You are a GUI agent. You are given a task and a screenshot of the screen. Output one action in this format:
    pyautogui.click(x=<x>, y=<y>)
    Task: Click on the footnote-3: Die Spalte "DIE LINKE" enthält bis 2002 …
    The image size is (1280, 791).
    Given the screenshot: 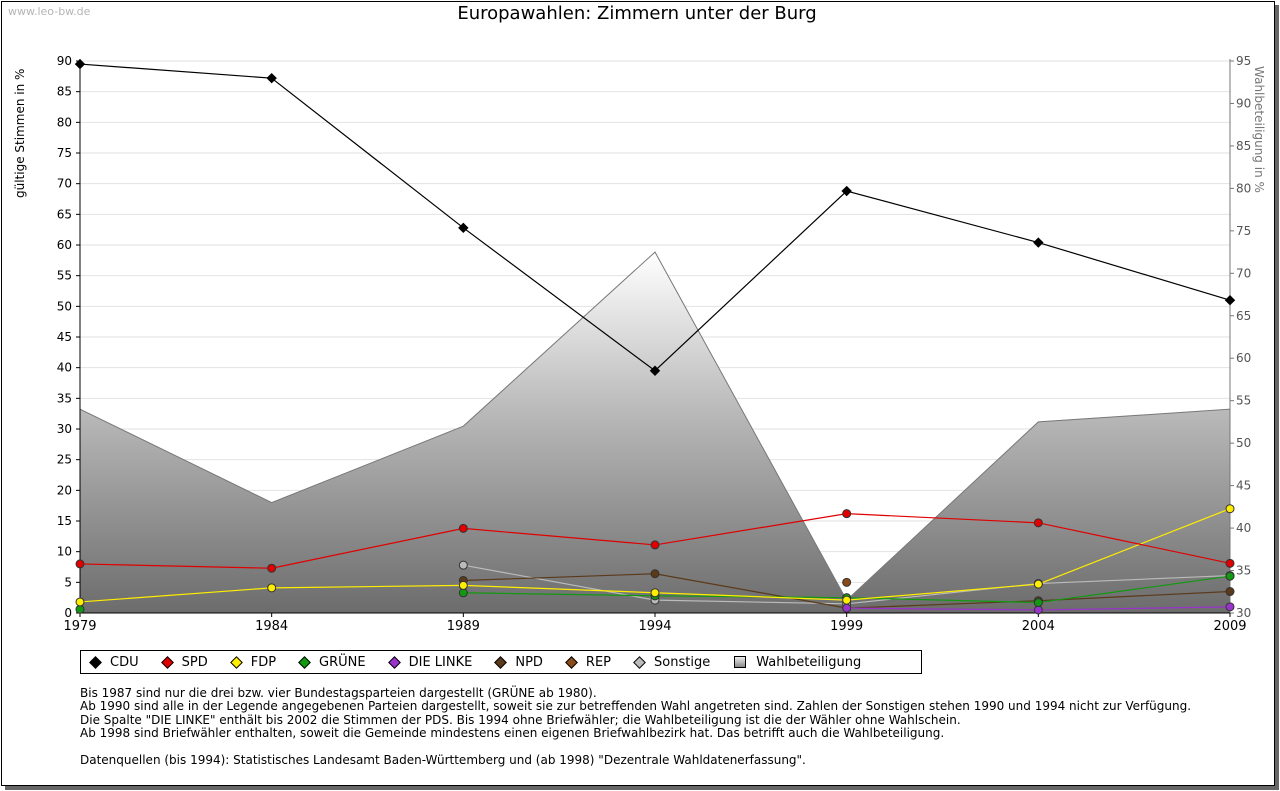 What is the action you would take?
    pyautogui.click(x=520, y=719)
    